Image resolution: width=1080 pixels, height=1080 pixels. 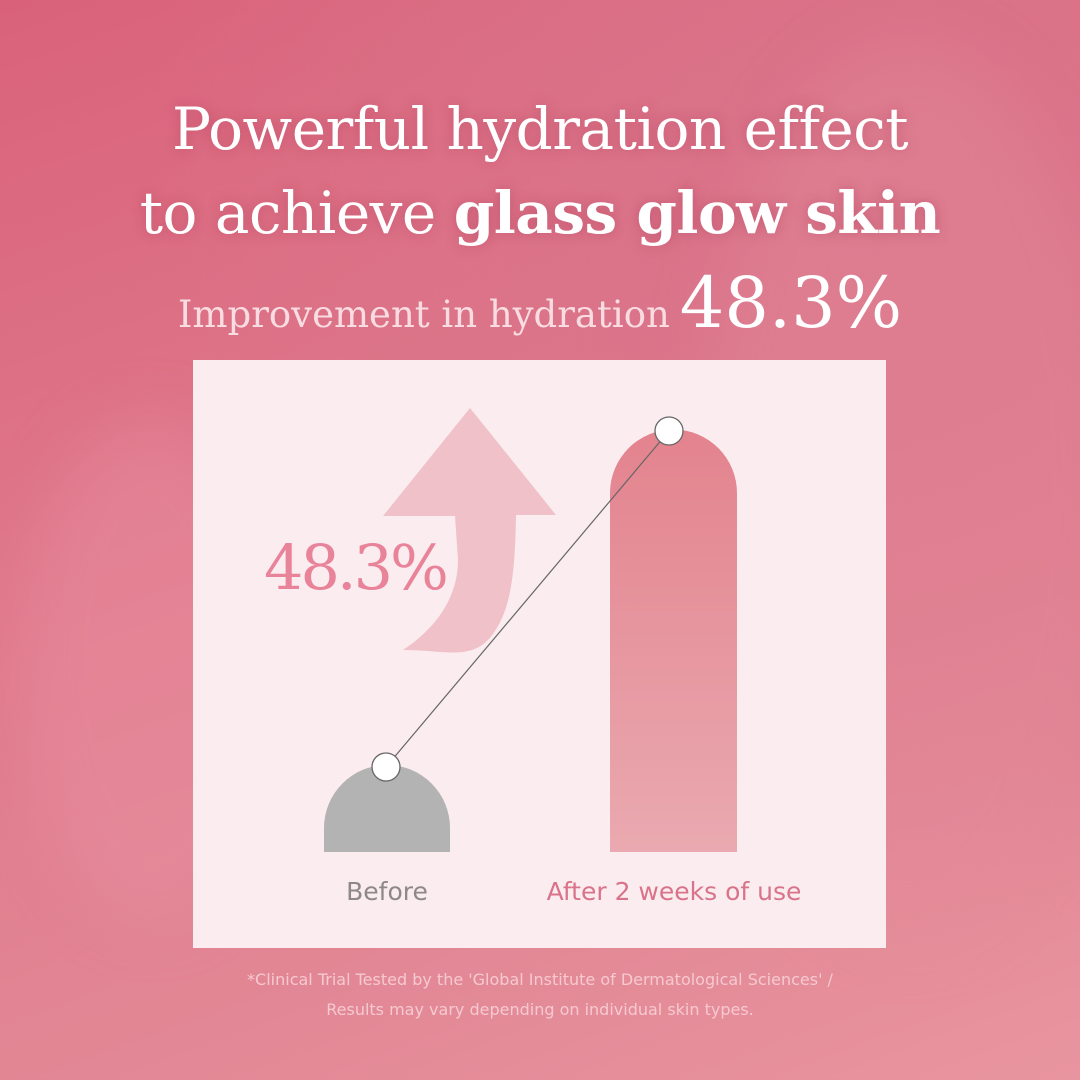 I want to click on bar-after, so click(x=673, y=640).